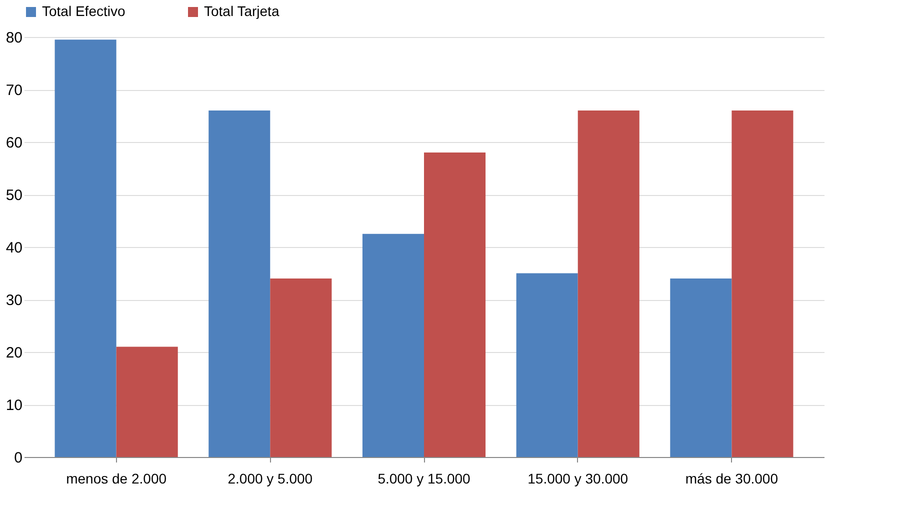 Image resolution: width=915 pixels, height=523 pixels. Describe the element at coordinates (14, 248) in the screenshot. I see `y-tick-label: 40` at that location.